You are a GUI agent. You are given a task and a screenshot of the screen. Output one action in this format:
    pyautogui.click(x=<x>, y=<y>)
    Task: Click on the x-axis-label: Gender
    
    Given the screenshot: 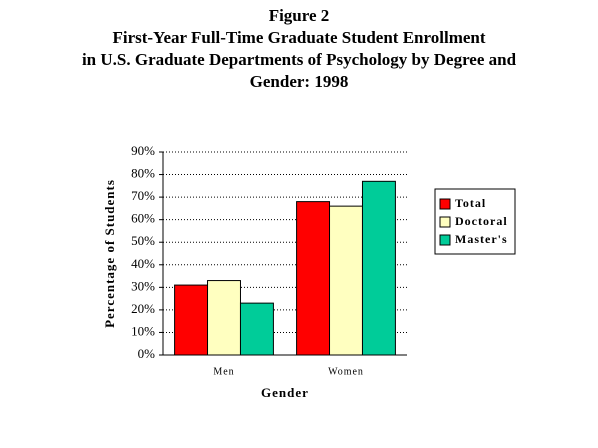 What is the action you would take?
    pyautogui.click(x=285, y=392)
    